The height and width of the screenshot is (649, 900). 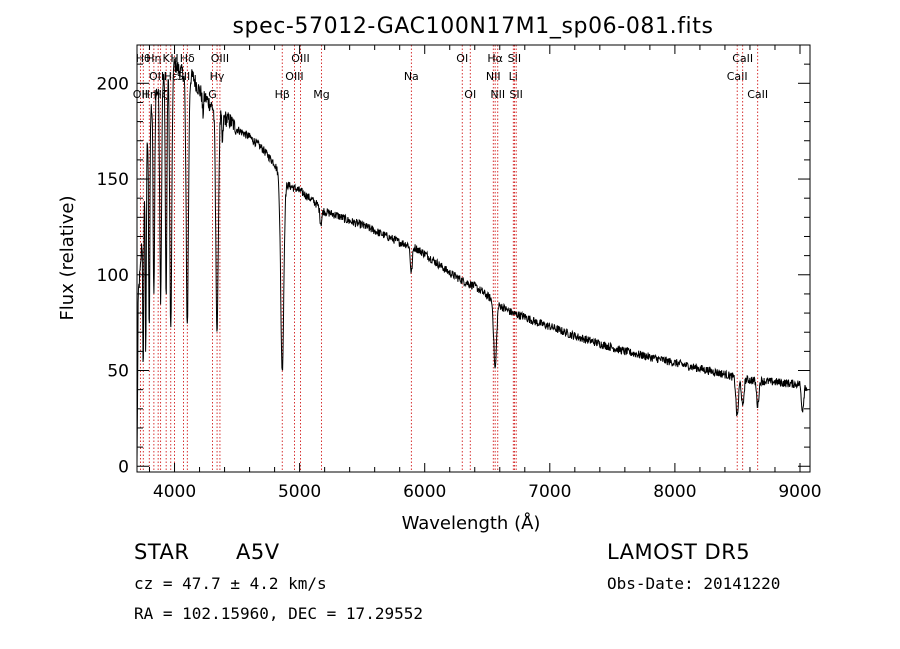 What do you see at coordinates (113, 84) in the screenshot?
I see `y-tick-label: 200` at bounding box center [113, 84].